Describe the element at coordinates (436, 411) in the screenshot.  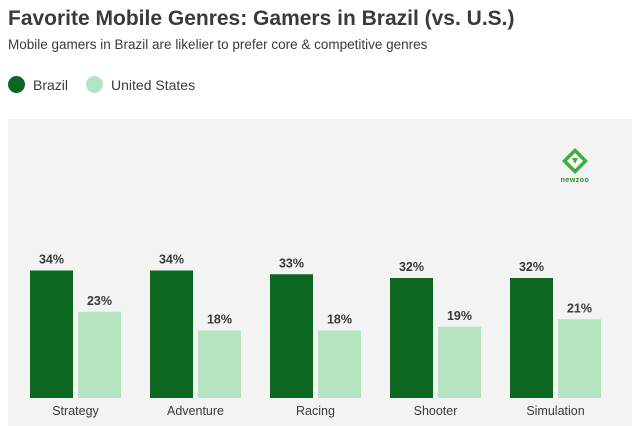
I see `category-label-shooter: Shooter` at that location.